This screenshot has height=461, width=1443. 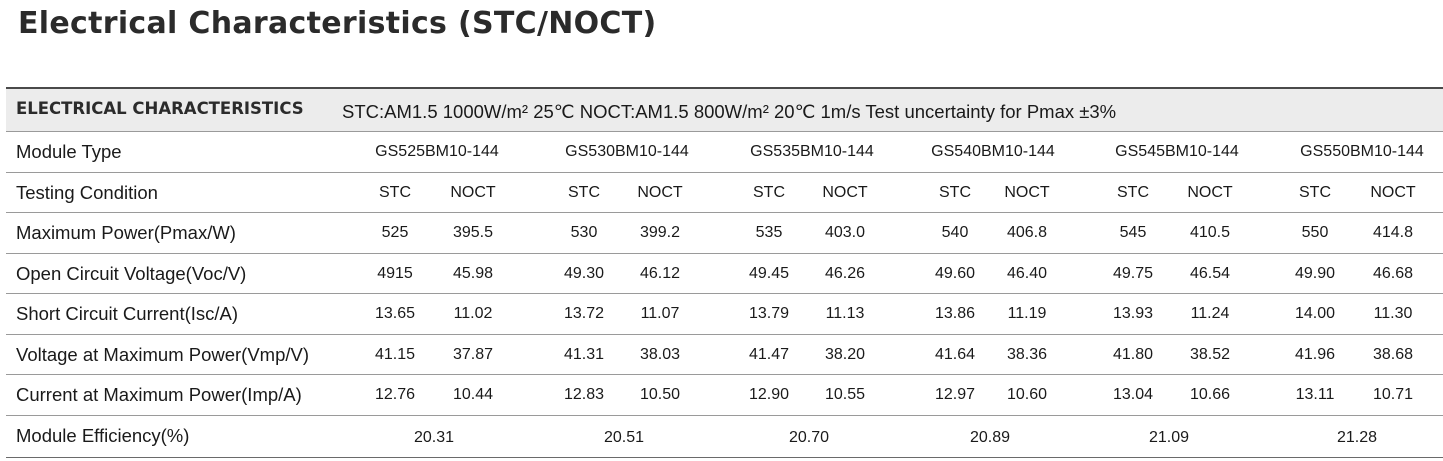 What do you see at coordinates (584, 354) in the screenshot?
I see `value-cell: 41.31` at bounding box center [584, 354].